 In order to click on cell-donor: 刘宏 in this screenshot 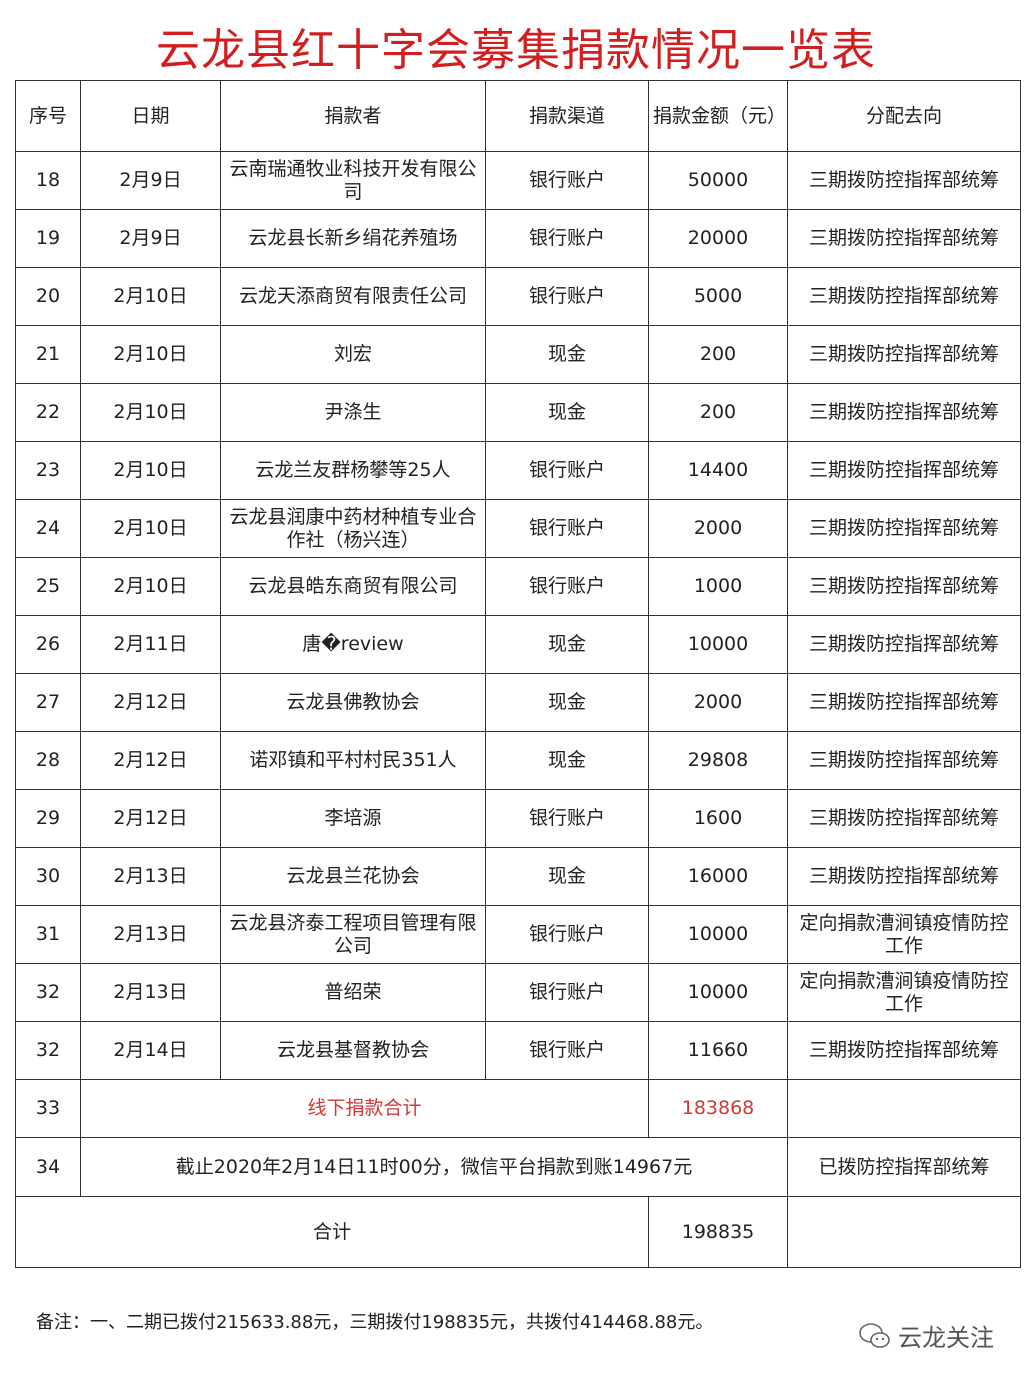, I will do `click(353, 354)`.